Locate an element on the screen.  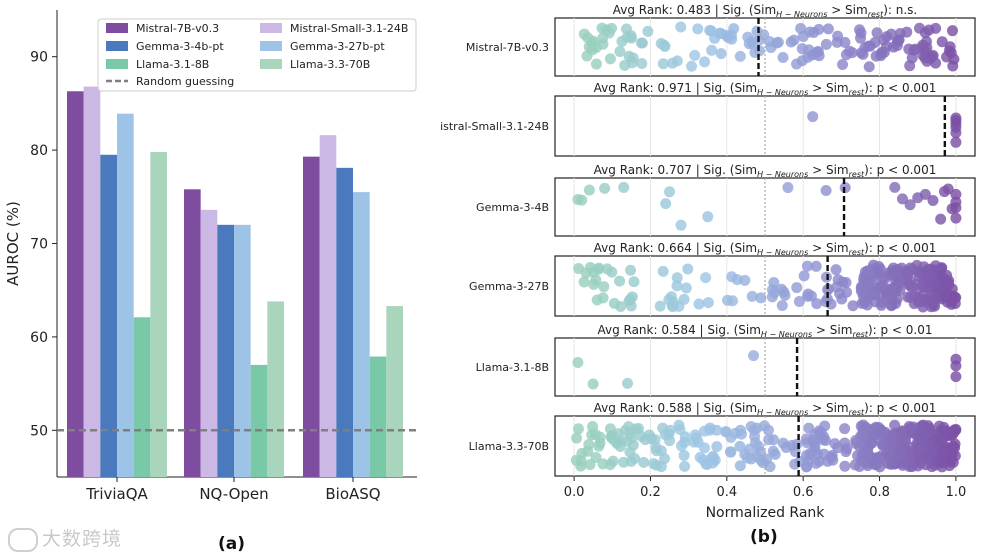
row-title-part: Avg Rank: 0.588 | Sig. (Sim is located at coordinates (675, 408).